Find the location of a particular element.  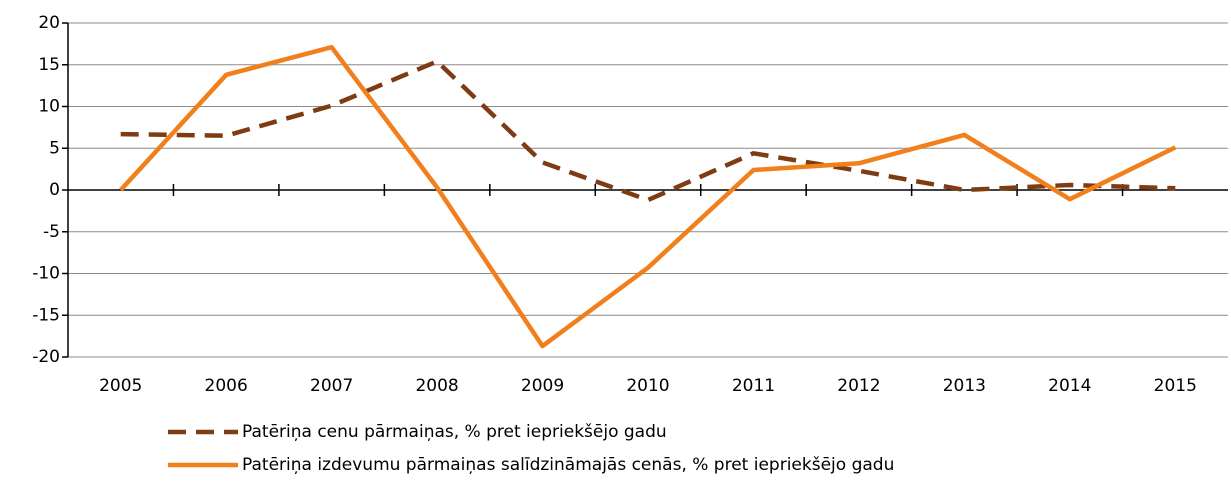

y-tick-label: 0 is located at coordinates (54, 190).